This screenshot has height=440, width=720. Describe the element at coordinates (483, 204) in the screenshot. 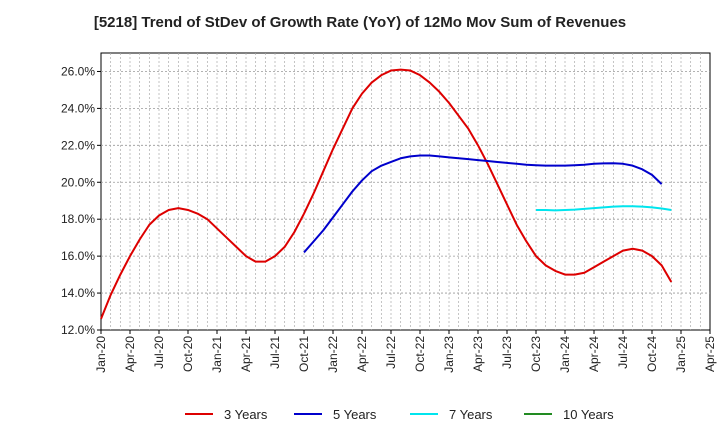

I see `series-line-5-years` at that location.